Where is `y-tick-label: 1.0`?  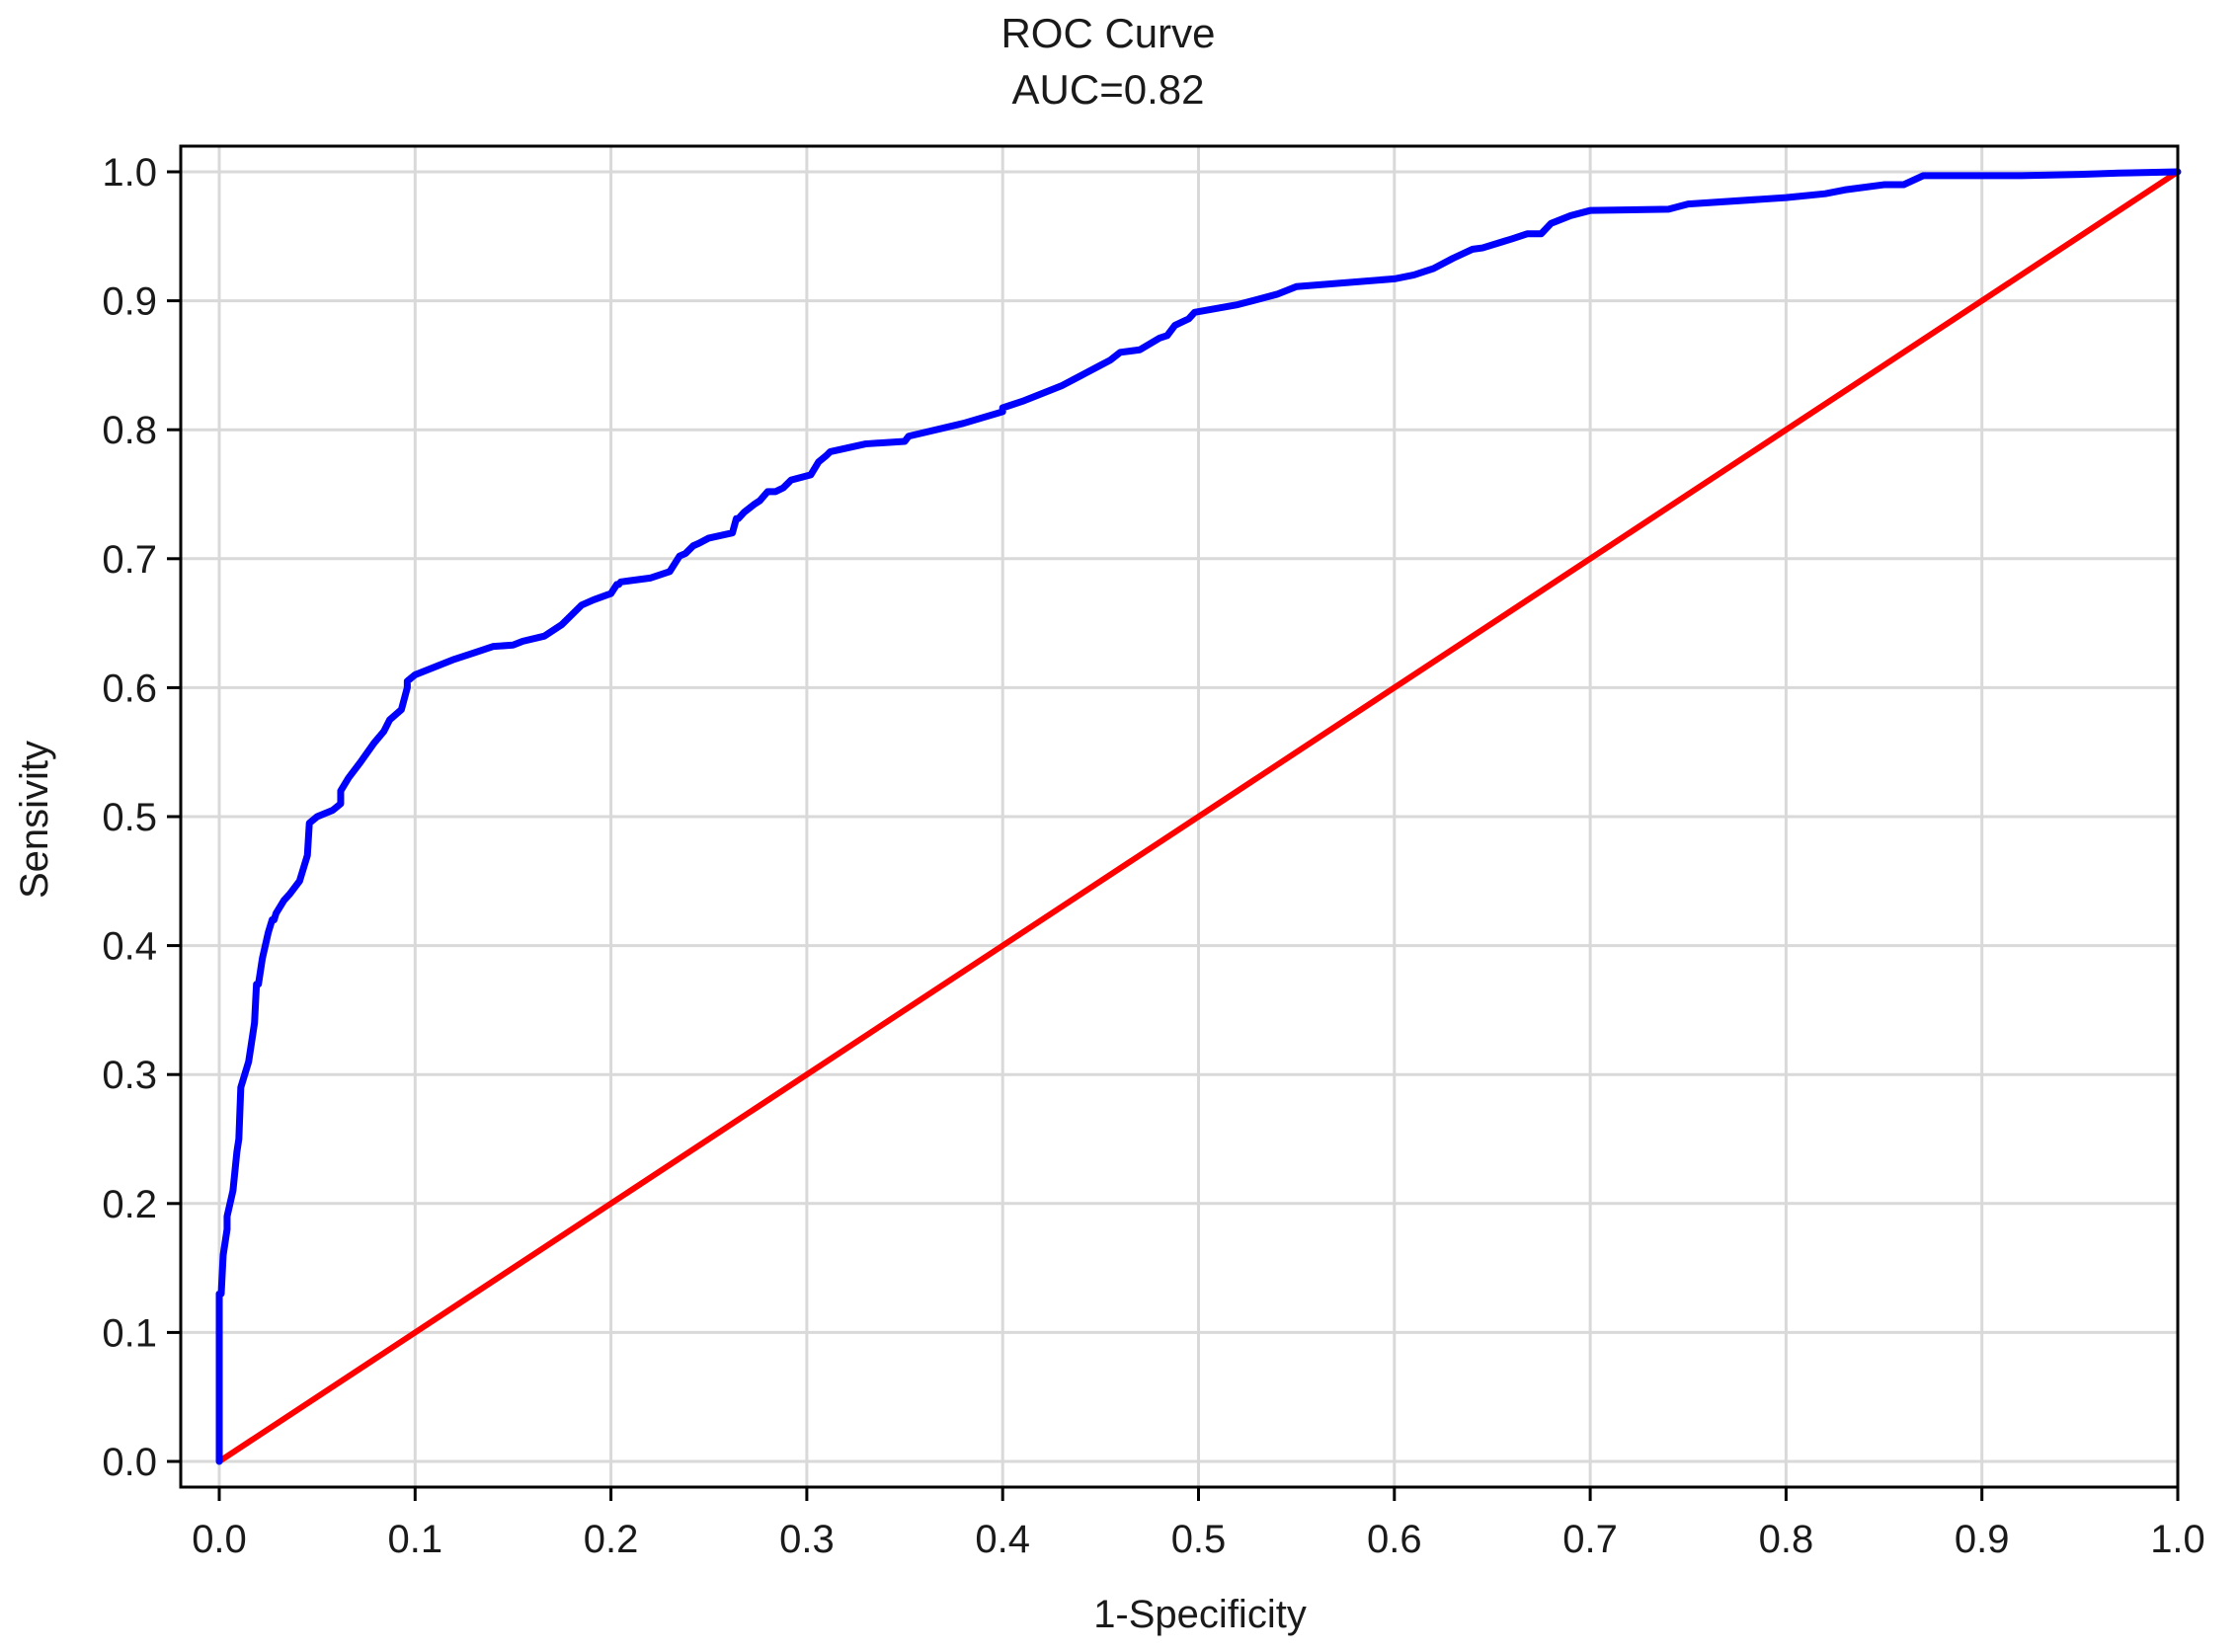
y-tick-label: 1.0 is located at coordinates (129, 173).